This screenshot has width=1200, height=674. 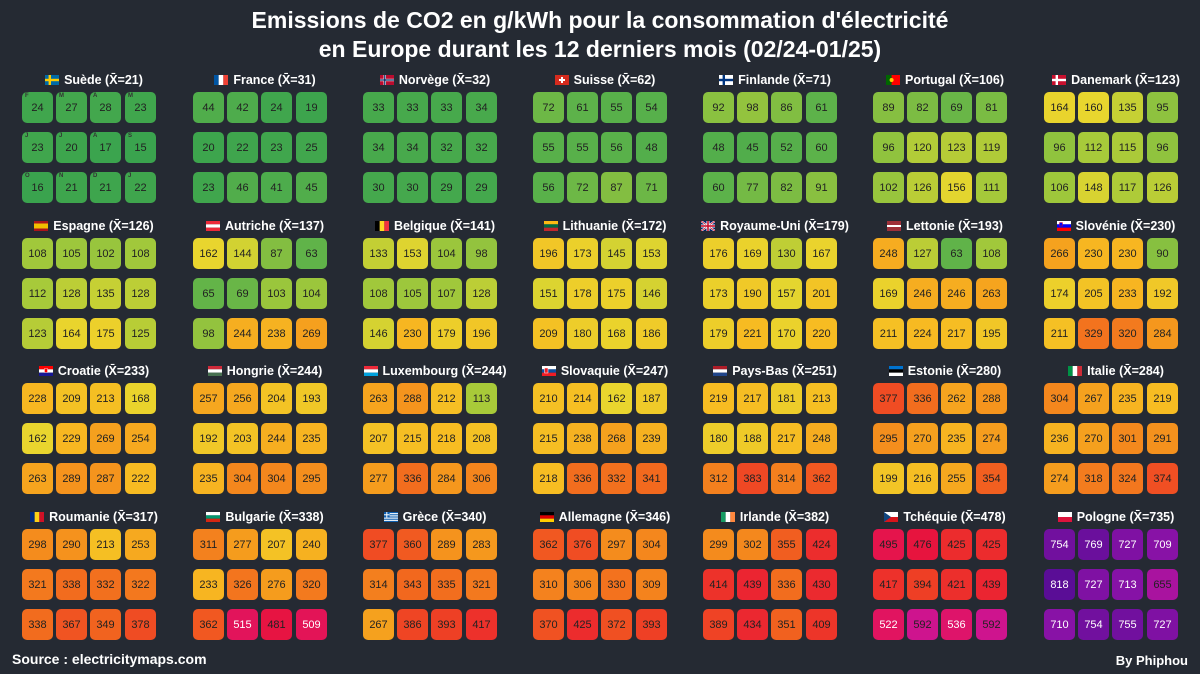 What do you see at coordinates (616, 187) in the screenshot?
I see `cell-value: 87` at bounding box center [616, 187].